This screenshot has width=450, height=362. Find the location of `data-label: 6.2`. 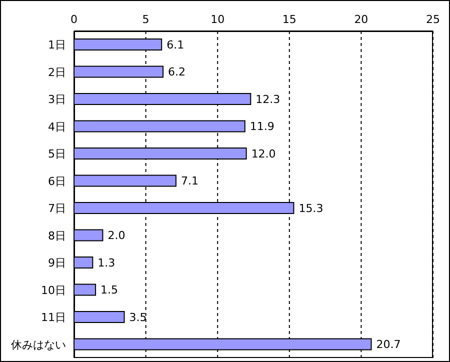

data-label: 6.2 is located at coordinates (177, 72).